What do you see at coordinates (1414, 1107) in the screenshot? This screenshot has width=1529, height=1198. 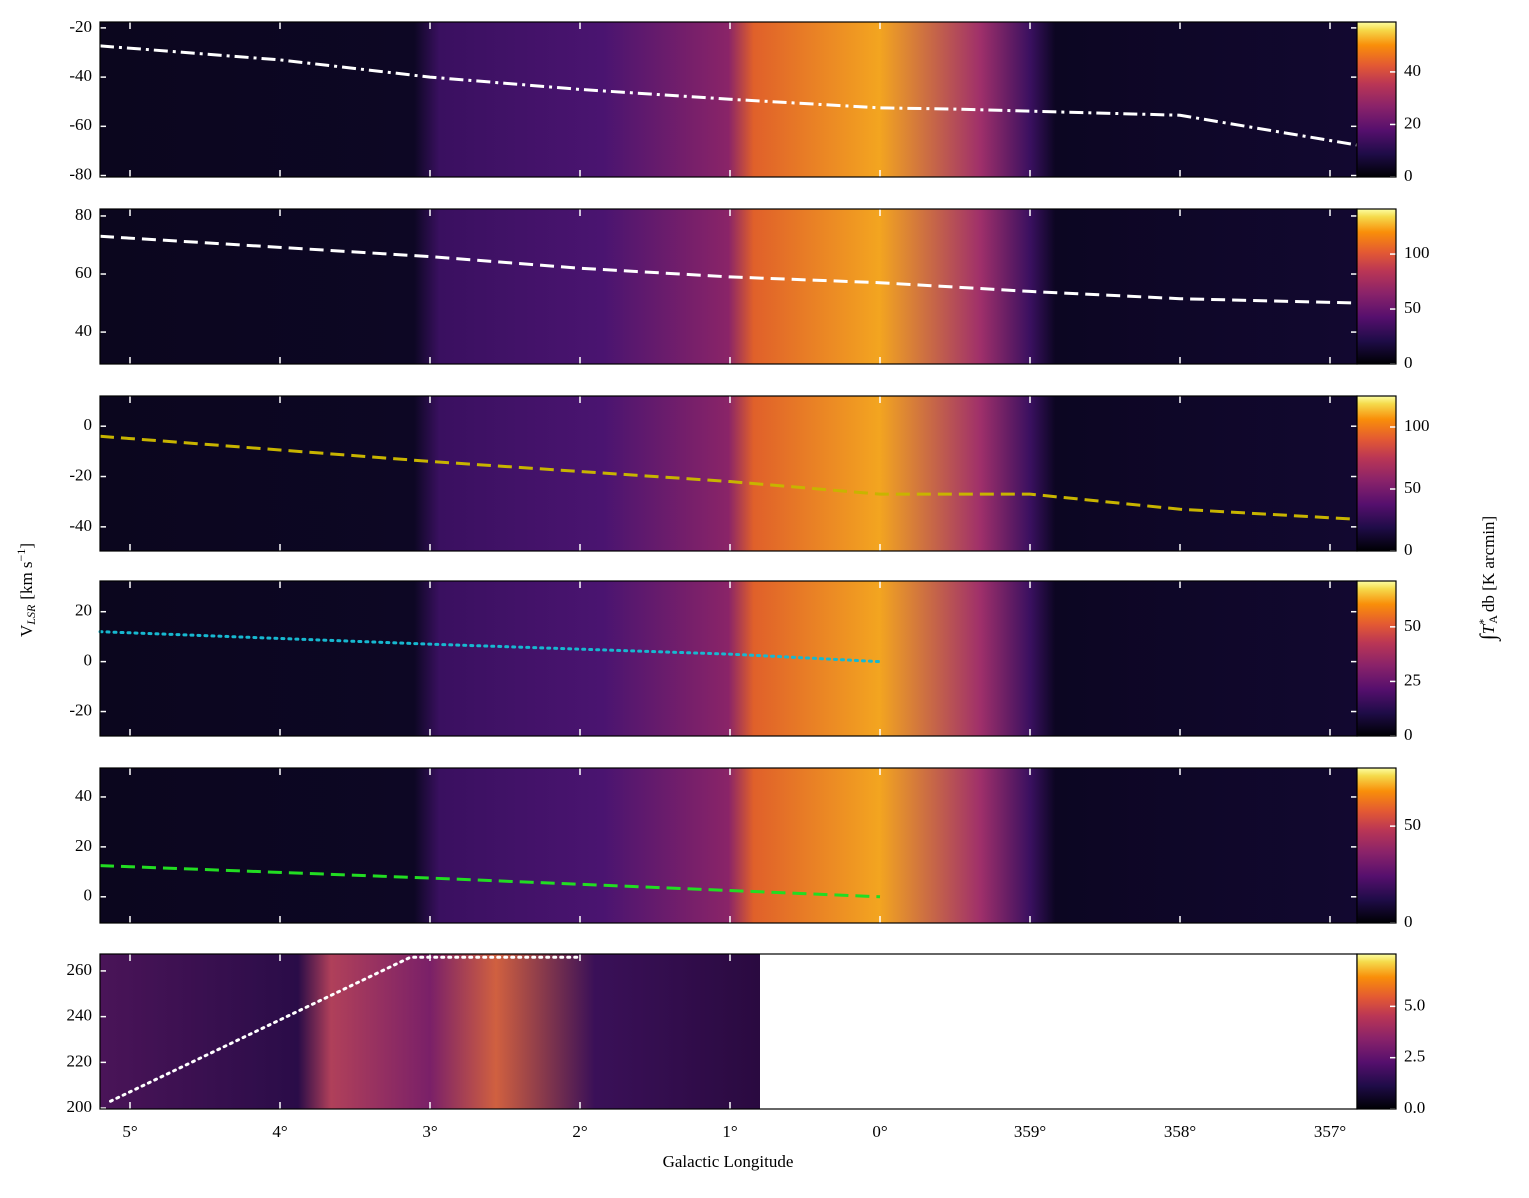 I see `colorbar-tick-label: 0.0` at bounding box center [1414, 1107].